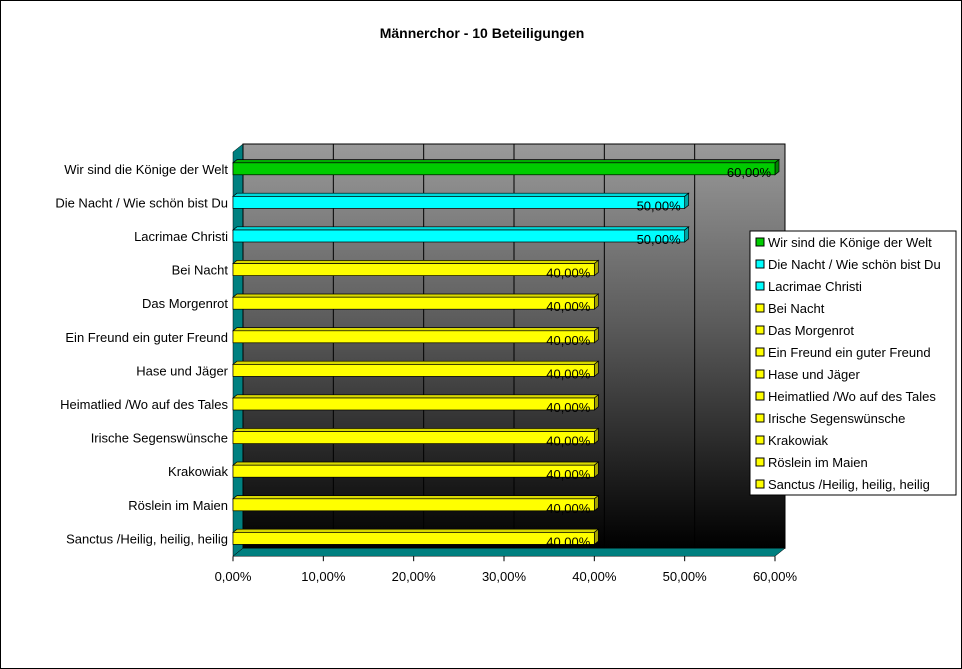 The width and height of the screenshot is (962, 669). Describe the element at coordinates (850, 242) in the screenshot. I see `legend-label: Wir sind die Könige der Welt` at that location.